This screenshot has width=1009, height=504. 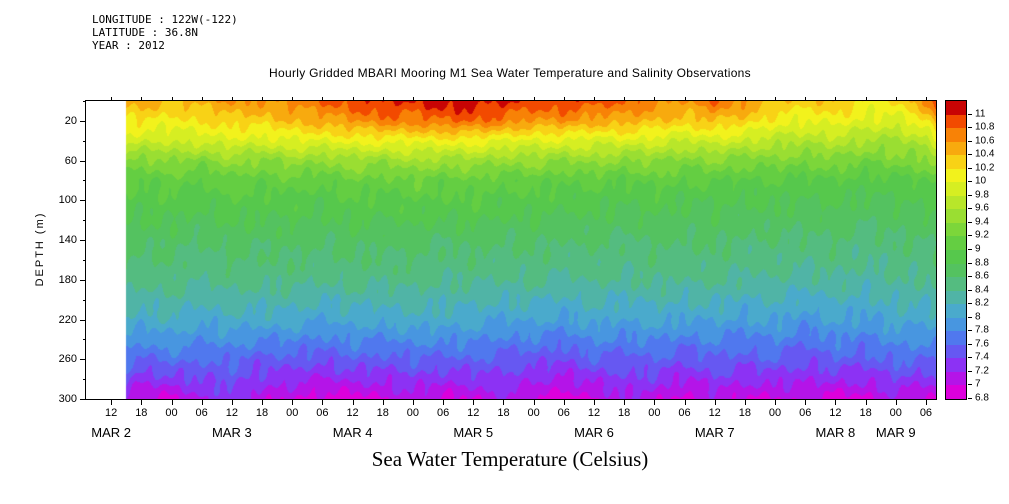 What do you see at coordinates (982, 371) in the screenshot?
I see `colorbar-tick-label: 7.2` at bounding box center [982, 371].